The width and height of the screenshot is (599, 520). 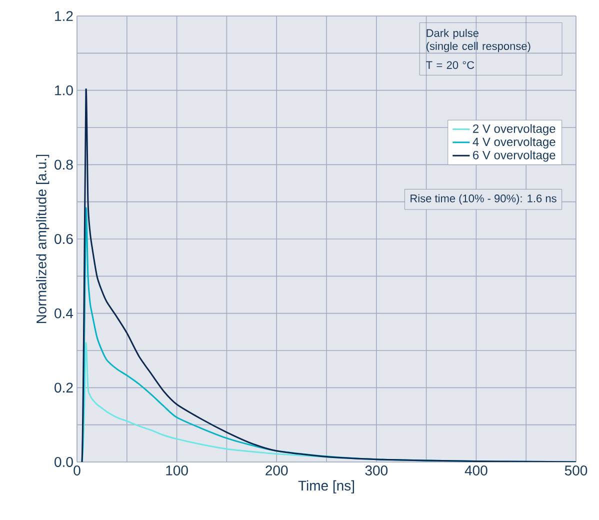 I want to click on y-tick-label: 0.0, so click(x=63, y=462).